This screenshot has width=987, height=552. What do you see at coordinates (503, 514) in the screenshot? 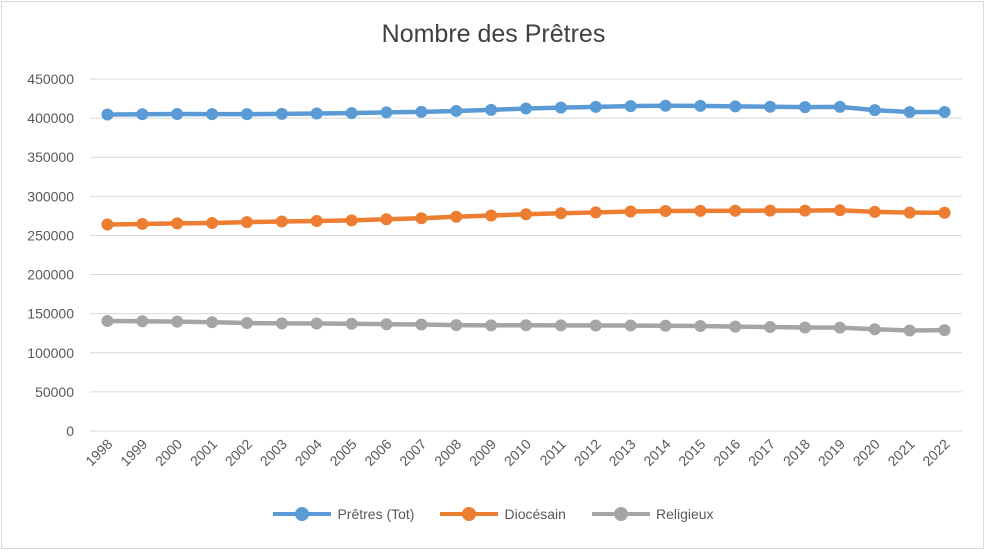
I see `legend-item: Diocésain` at bounding box center [503, 514].